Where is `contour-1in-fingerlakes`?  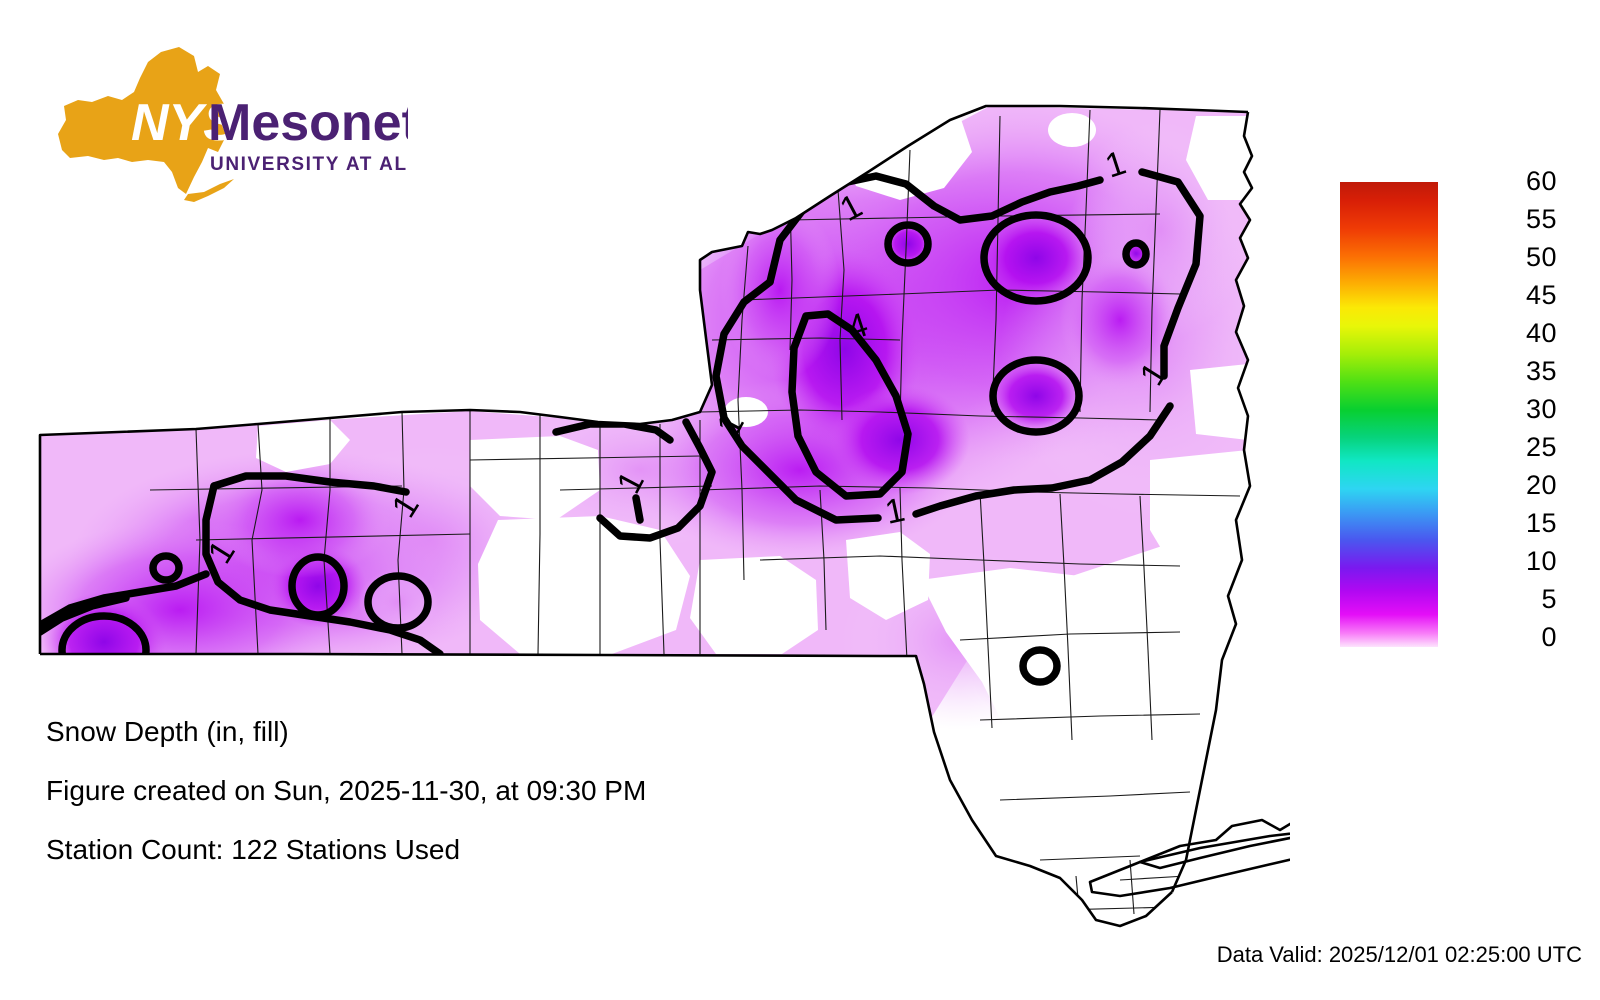
contour-1in-fingerlakes is located at coordinates (638, 509).